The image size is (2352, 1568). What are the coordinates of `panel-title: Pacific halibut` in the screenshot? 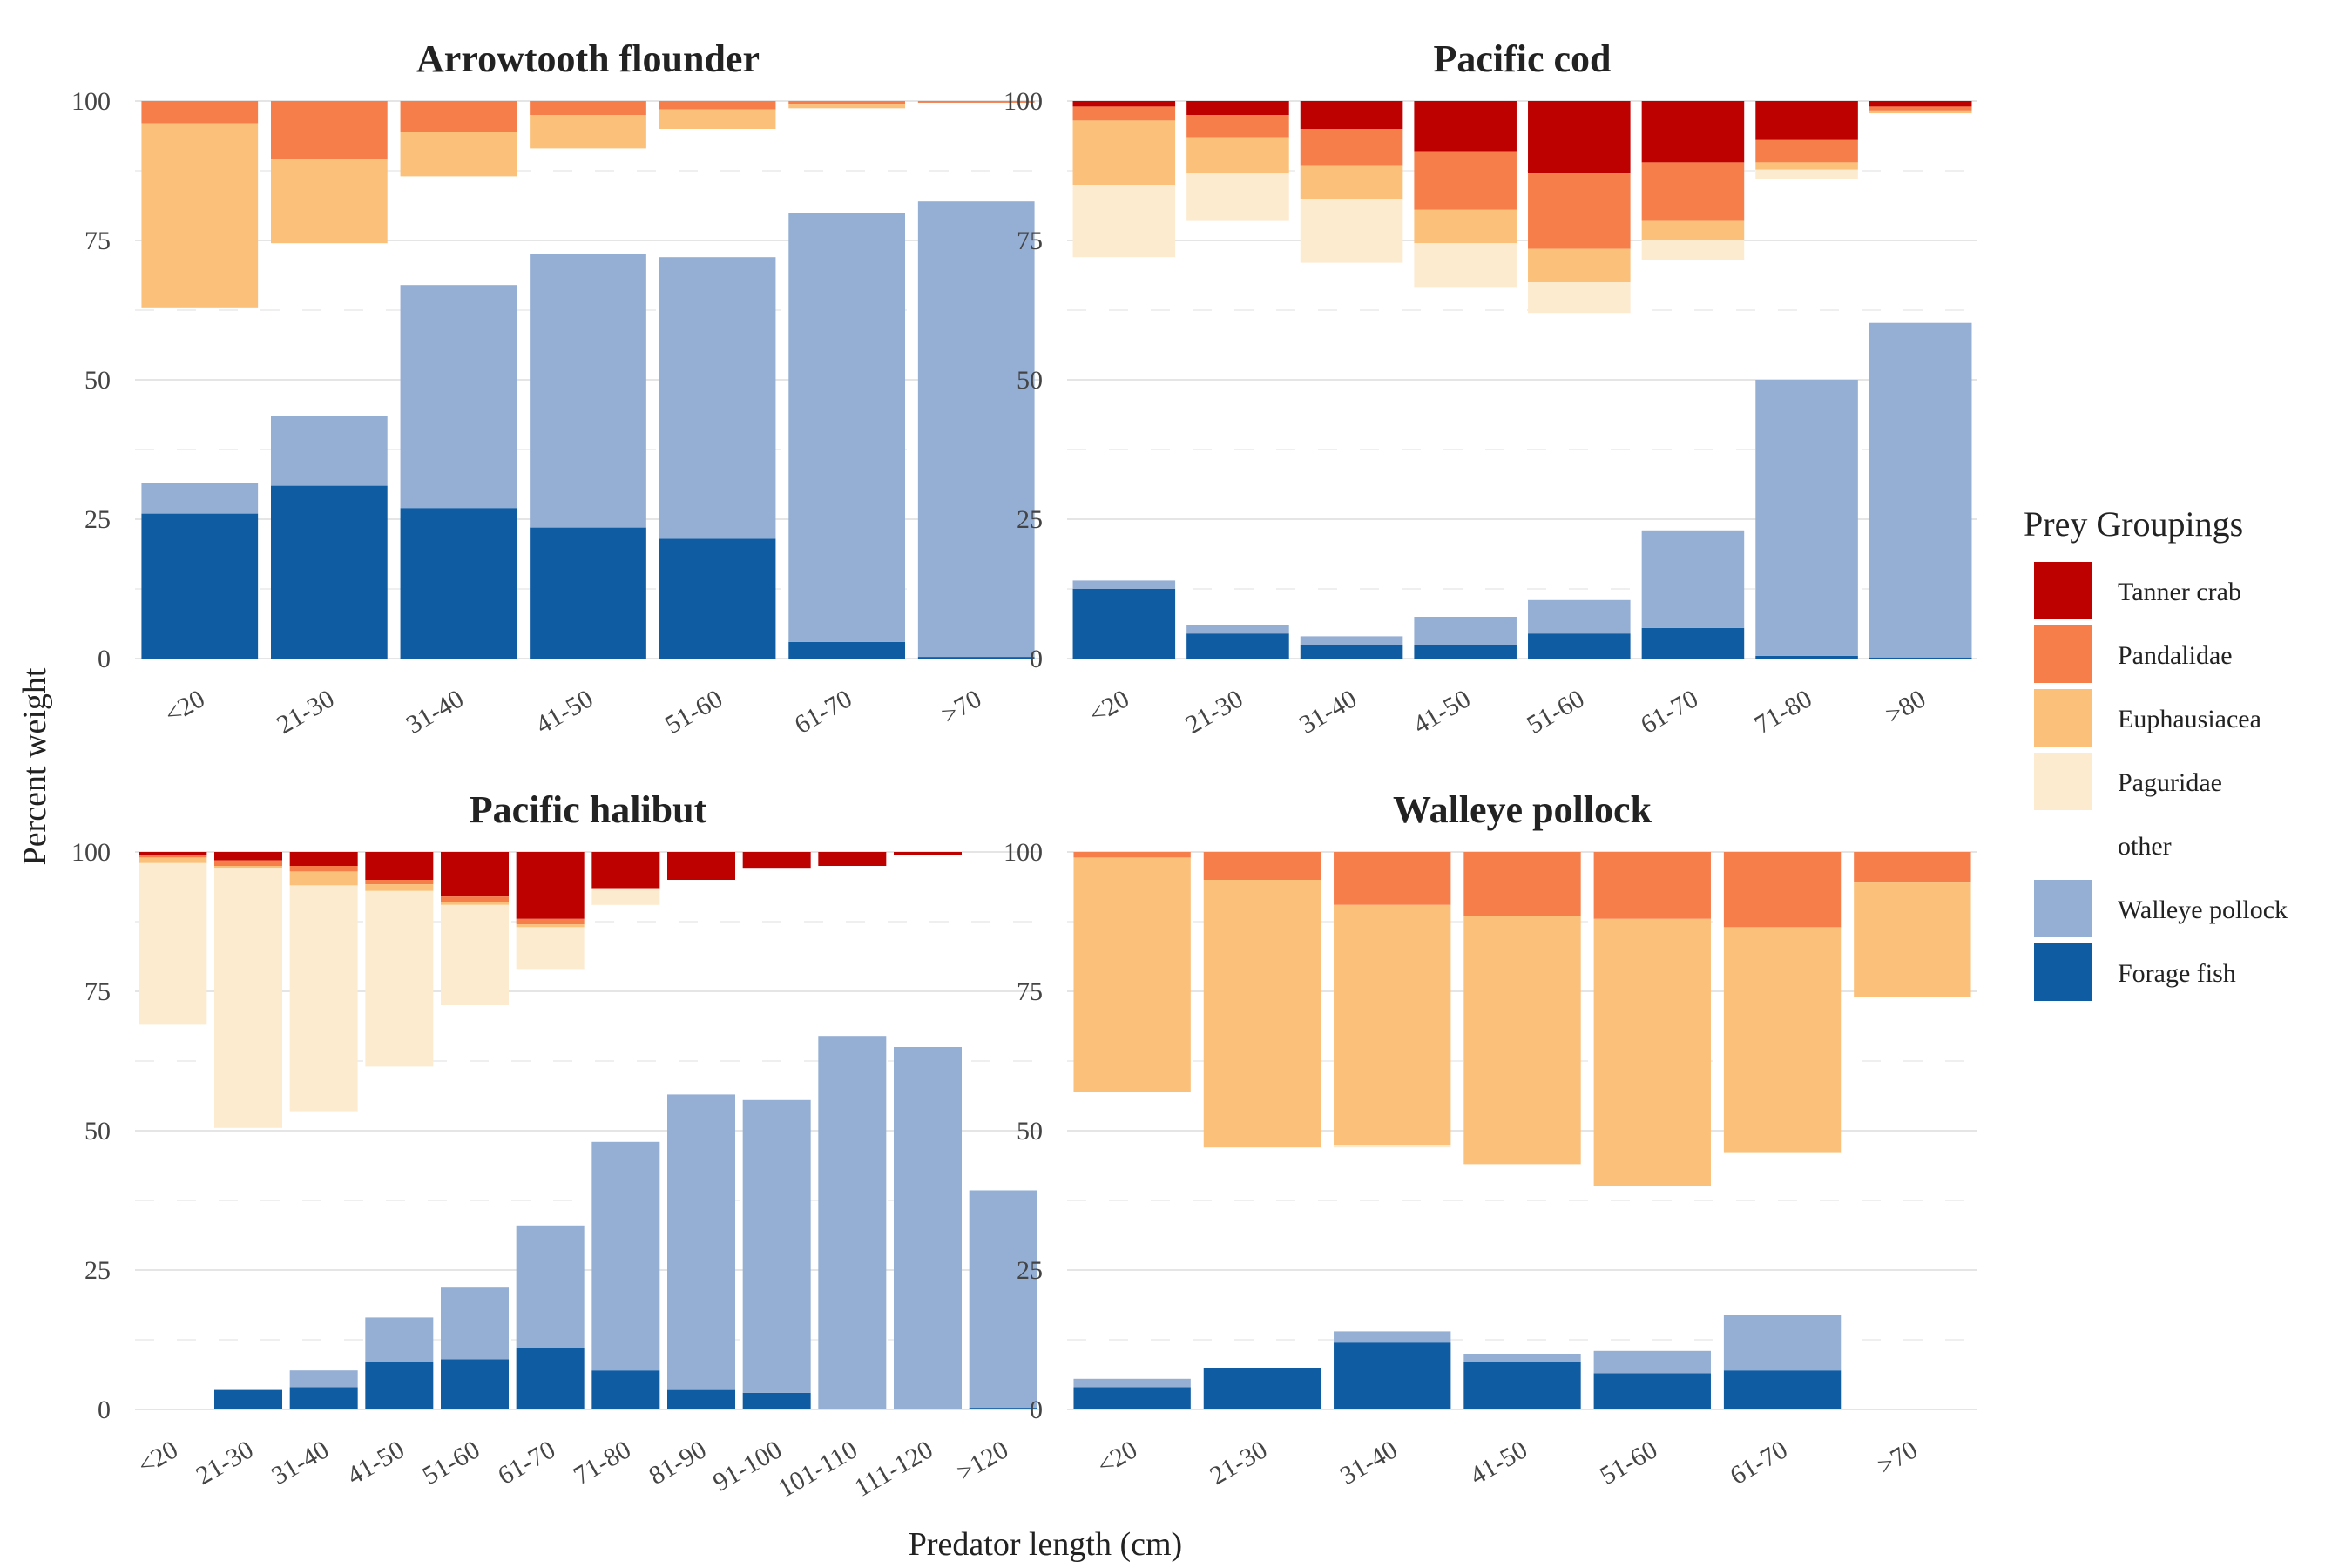 It's located at (588, 810).